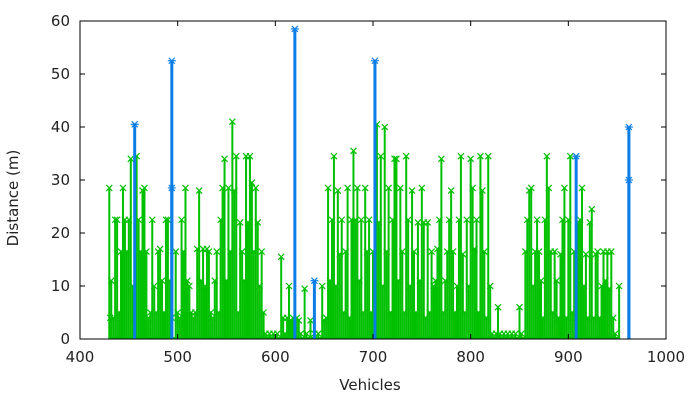 Image resolution: width=700 pixels, height=400 pixels. What do you see at coordinates (370, 385) in the screenshot?
I see `x-axis-label: Vehicles` at bounding box center [370, 385].